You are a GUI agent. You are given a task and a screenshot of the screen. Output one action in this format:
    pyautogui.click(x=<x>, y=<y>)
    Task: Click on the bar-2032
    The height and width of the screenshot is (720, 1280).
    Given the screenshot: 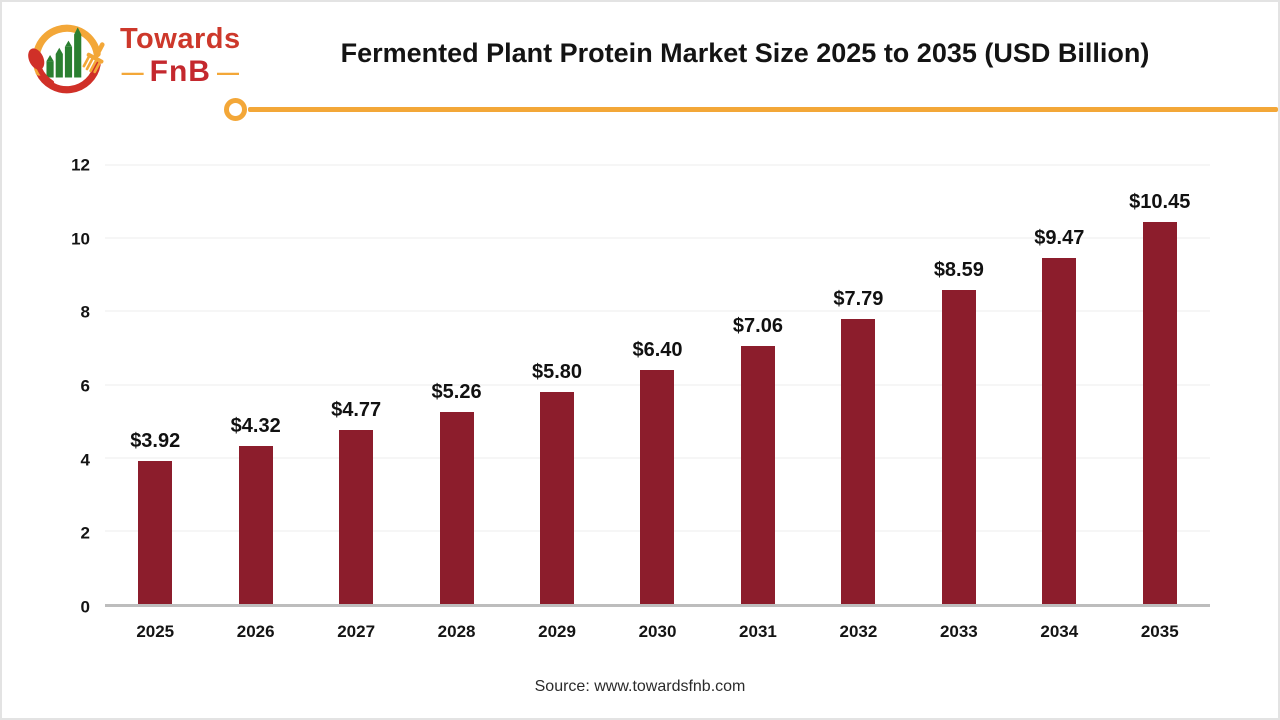 What is the action you would take?
    pyautogui.click(x=858, y=461)
    